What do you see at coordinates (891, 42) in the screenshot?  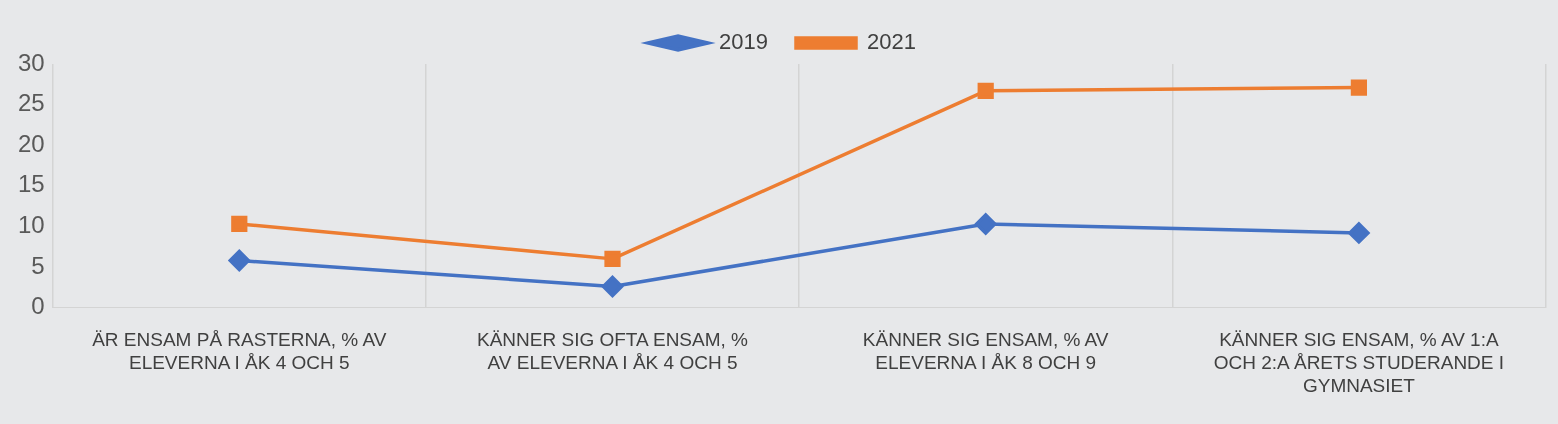 I see `legend-label: 2021` at bounding box center [891, 42].